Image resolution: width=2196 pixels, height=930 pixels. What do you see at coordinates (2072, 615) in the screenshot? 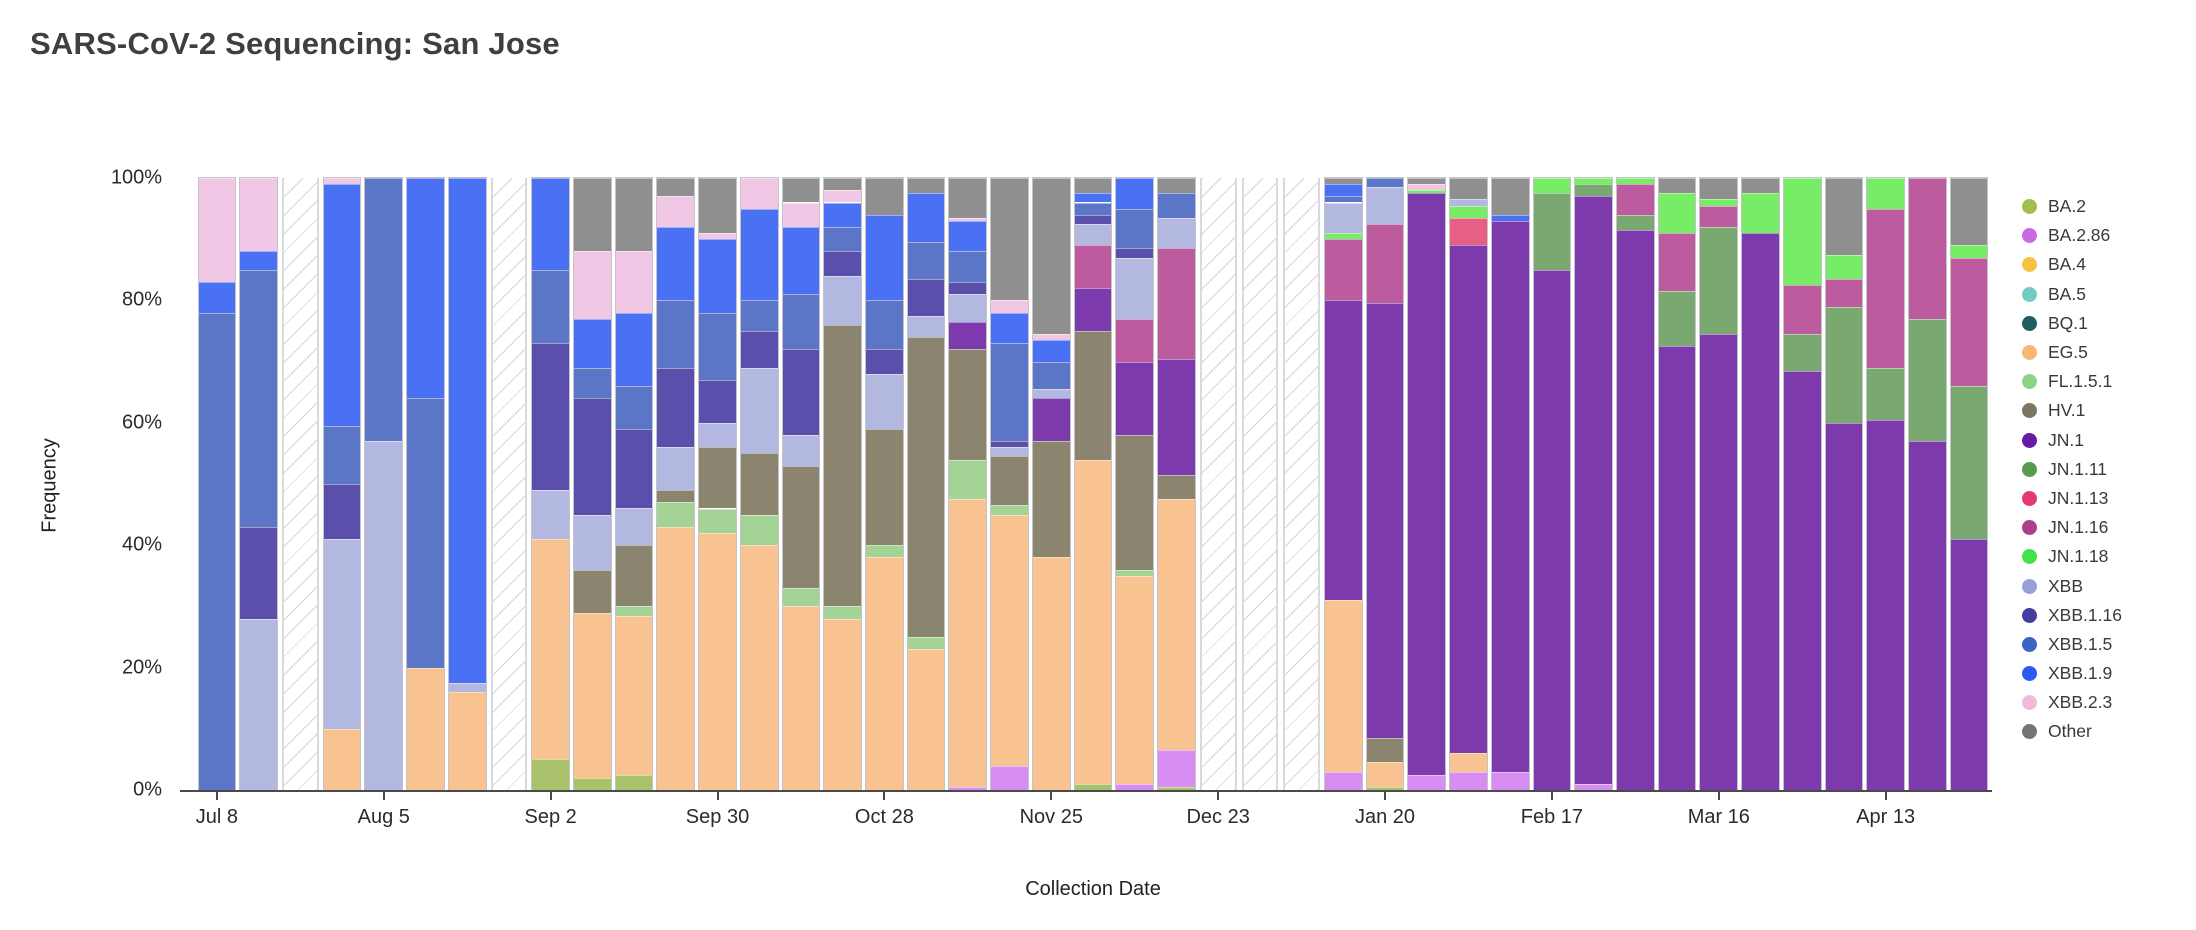
I see `legend-item-xbb-1-16: XBB.1.16` at bounding box center [2072, 615].